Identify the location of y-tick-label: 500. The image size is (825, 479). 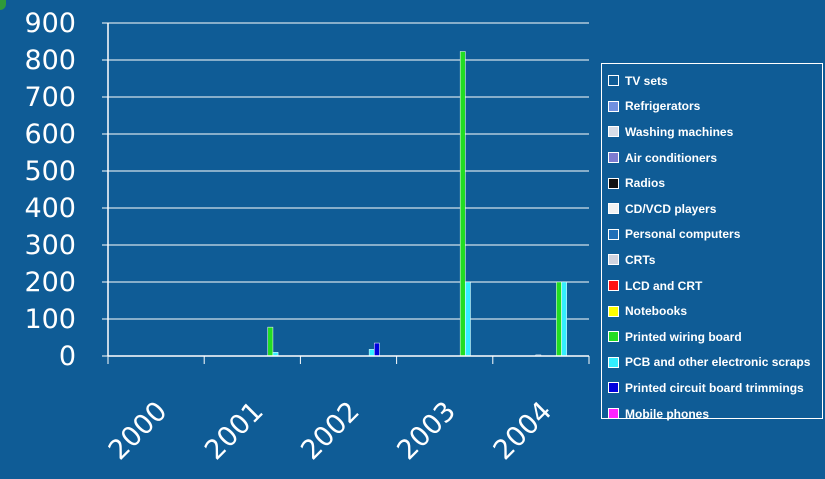
(50, 171).